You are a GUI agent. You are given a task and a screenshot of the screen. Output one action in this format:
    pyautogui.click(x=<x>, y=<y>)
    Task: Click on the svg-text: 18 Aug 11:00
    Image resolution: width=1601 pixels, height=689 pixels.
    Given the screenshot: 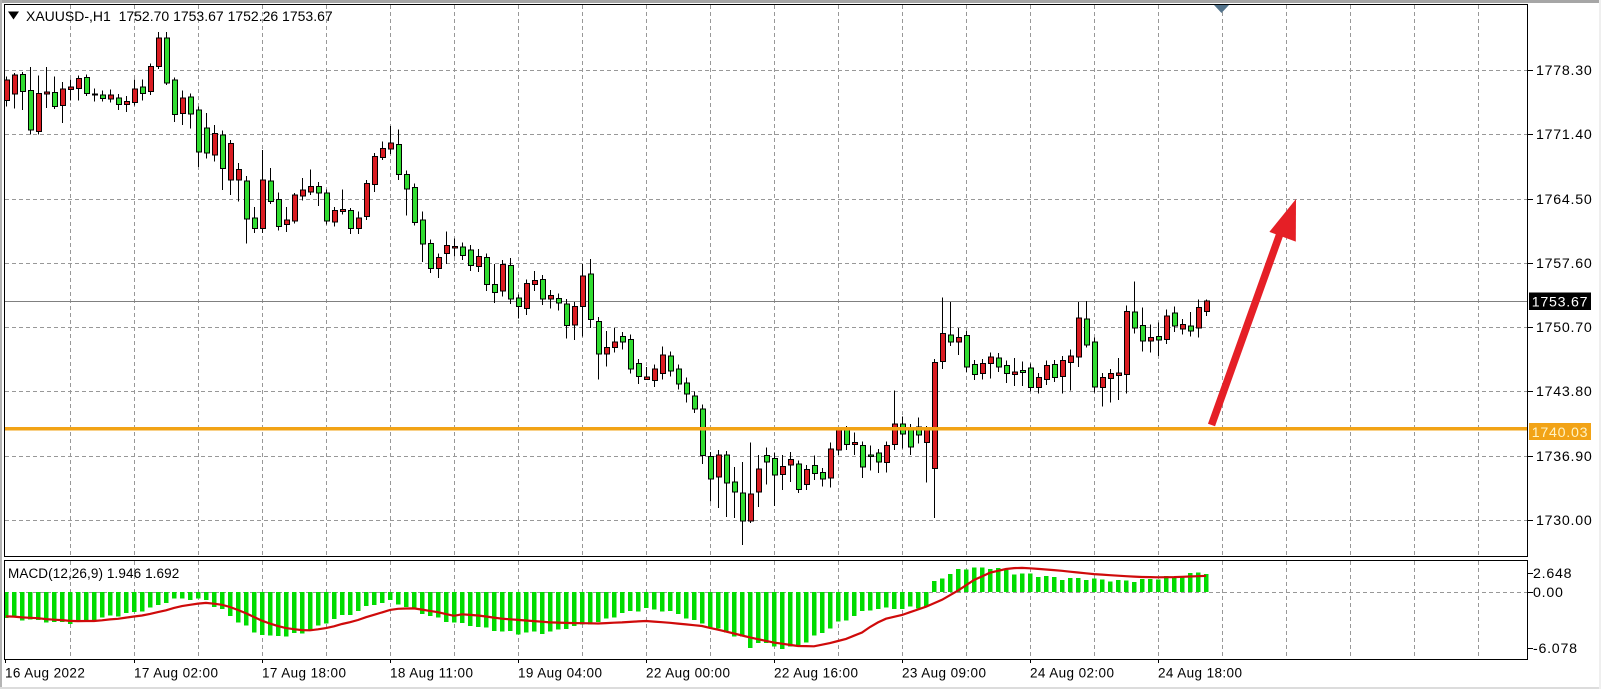 What is the action you would take?
    pyautogui.click(x=431, y=673)
    